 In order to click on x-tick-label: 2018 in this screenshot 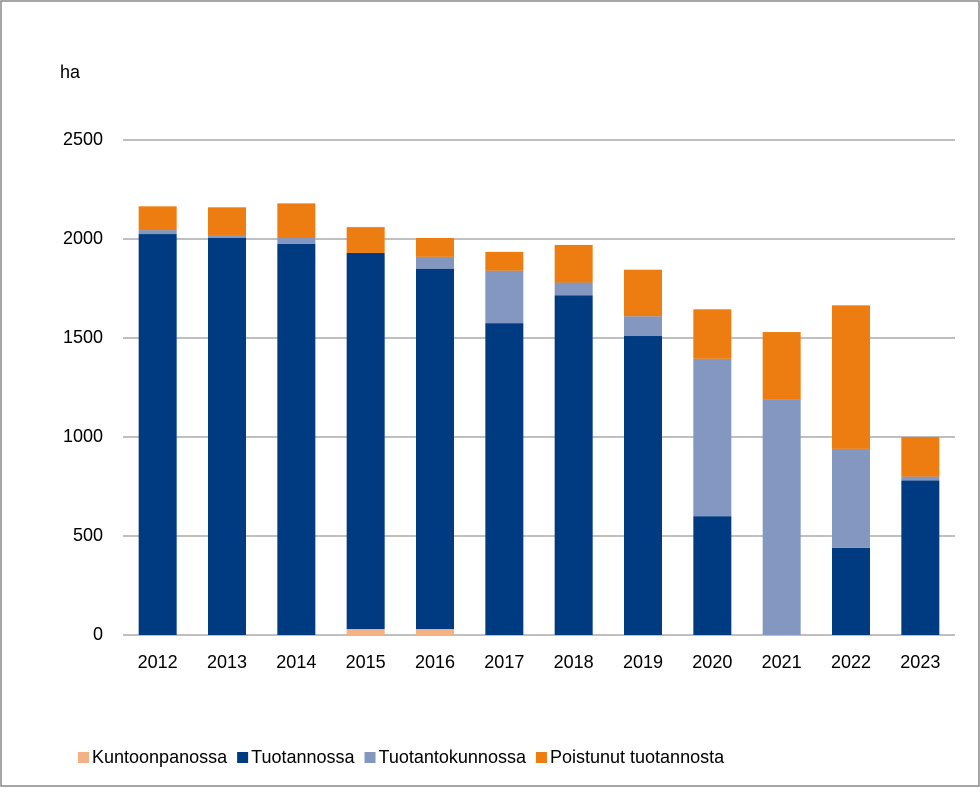, I will do `click(574, 662)`.